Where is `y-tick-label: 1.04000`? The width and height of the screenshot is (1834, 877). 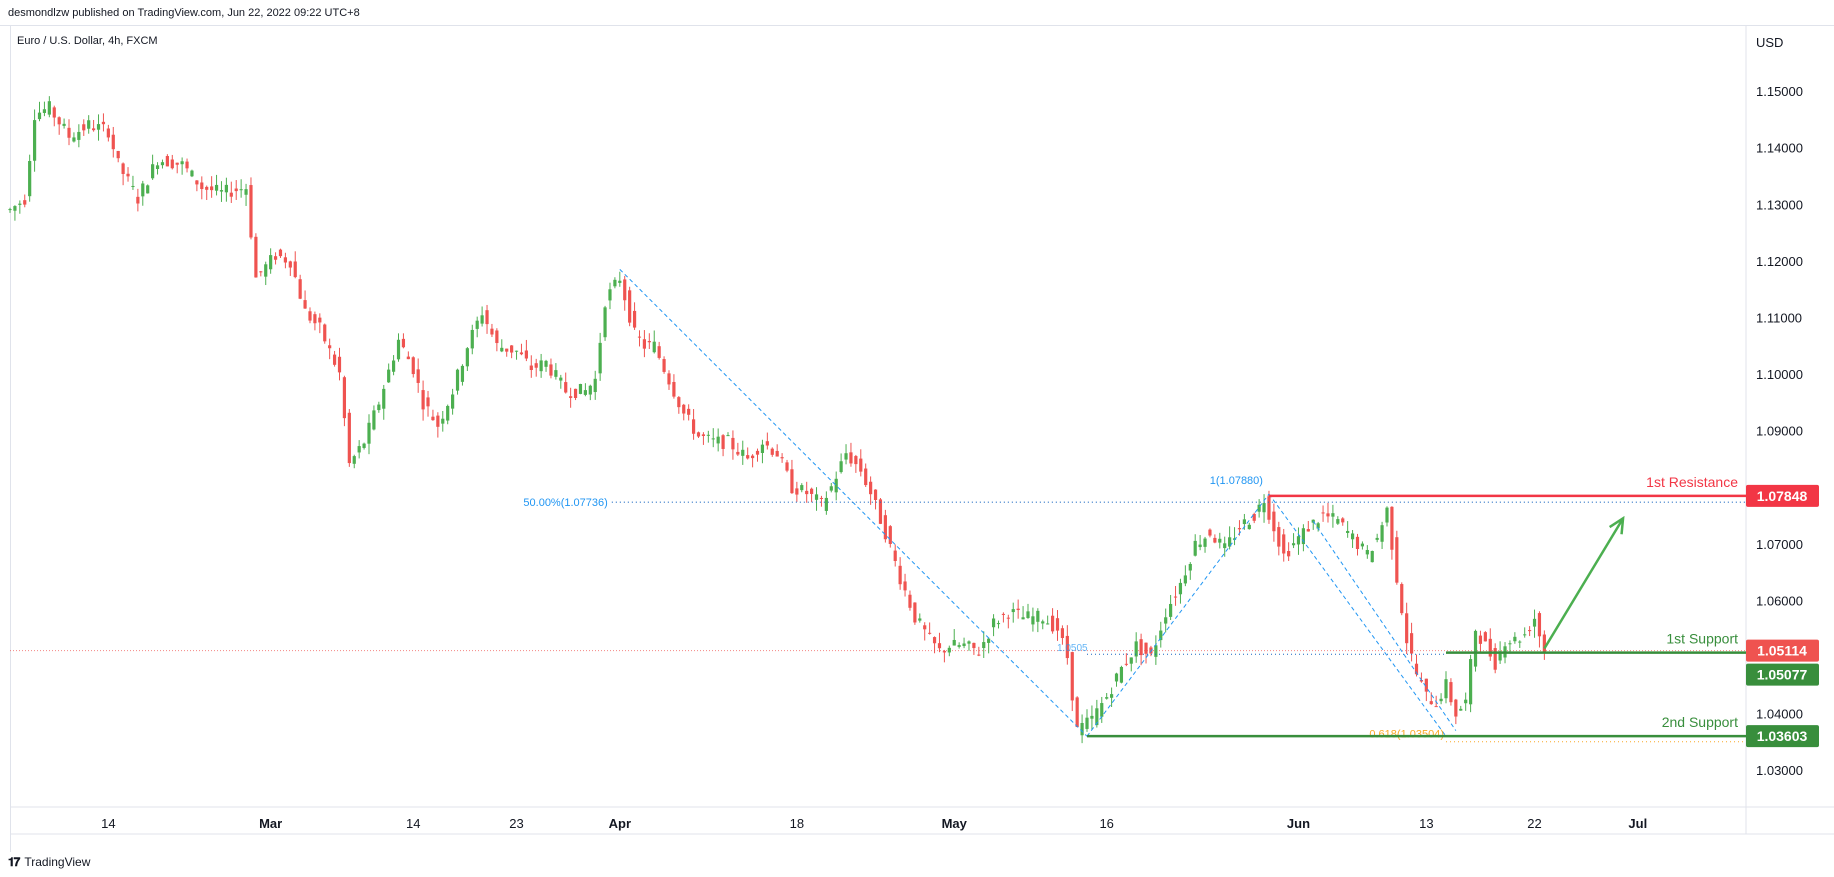
y-tick-label: 1.04000 is located at coordinates (1779, 714).